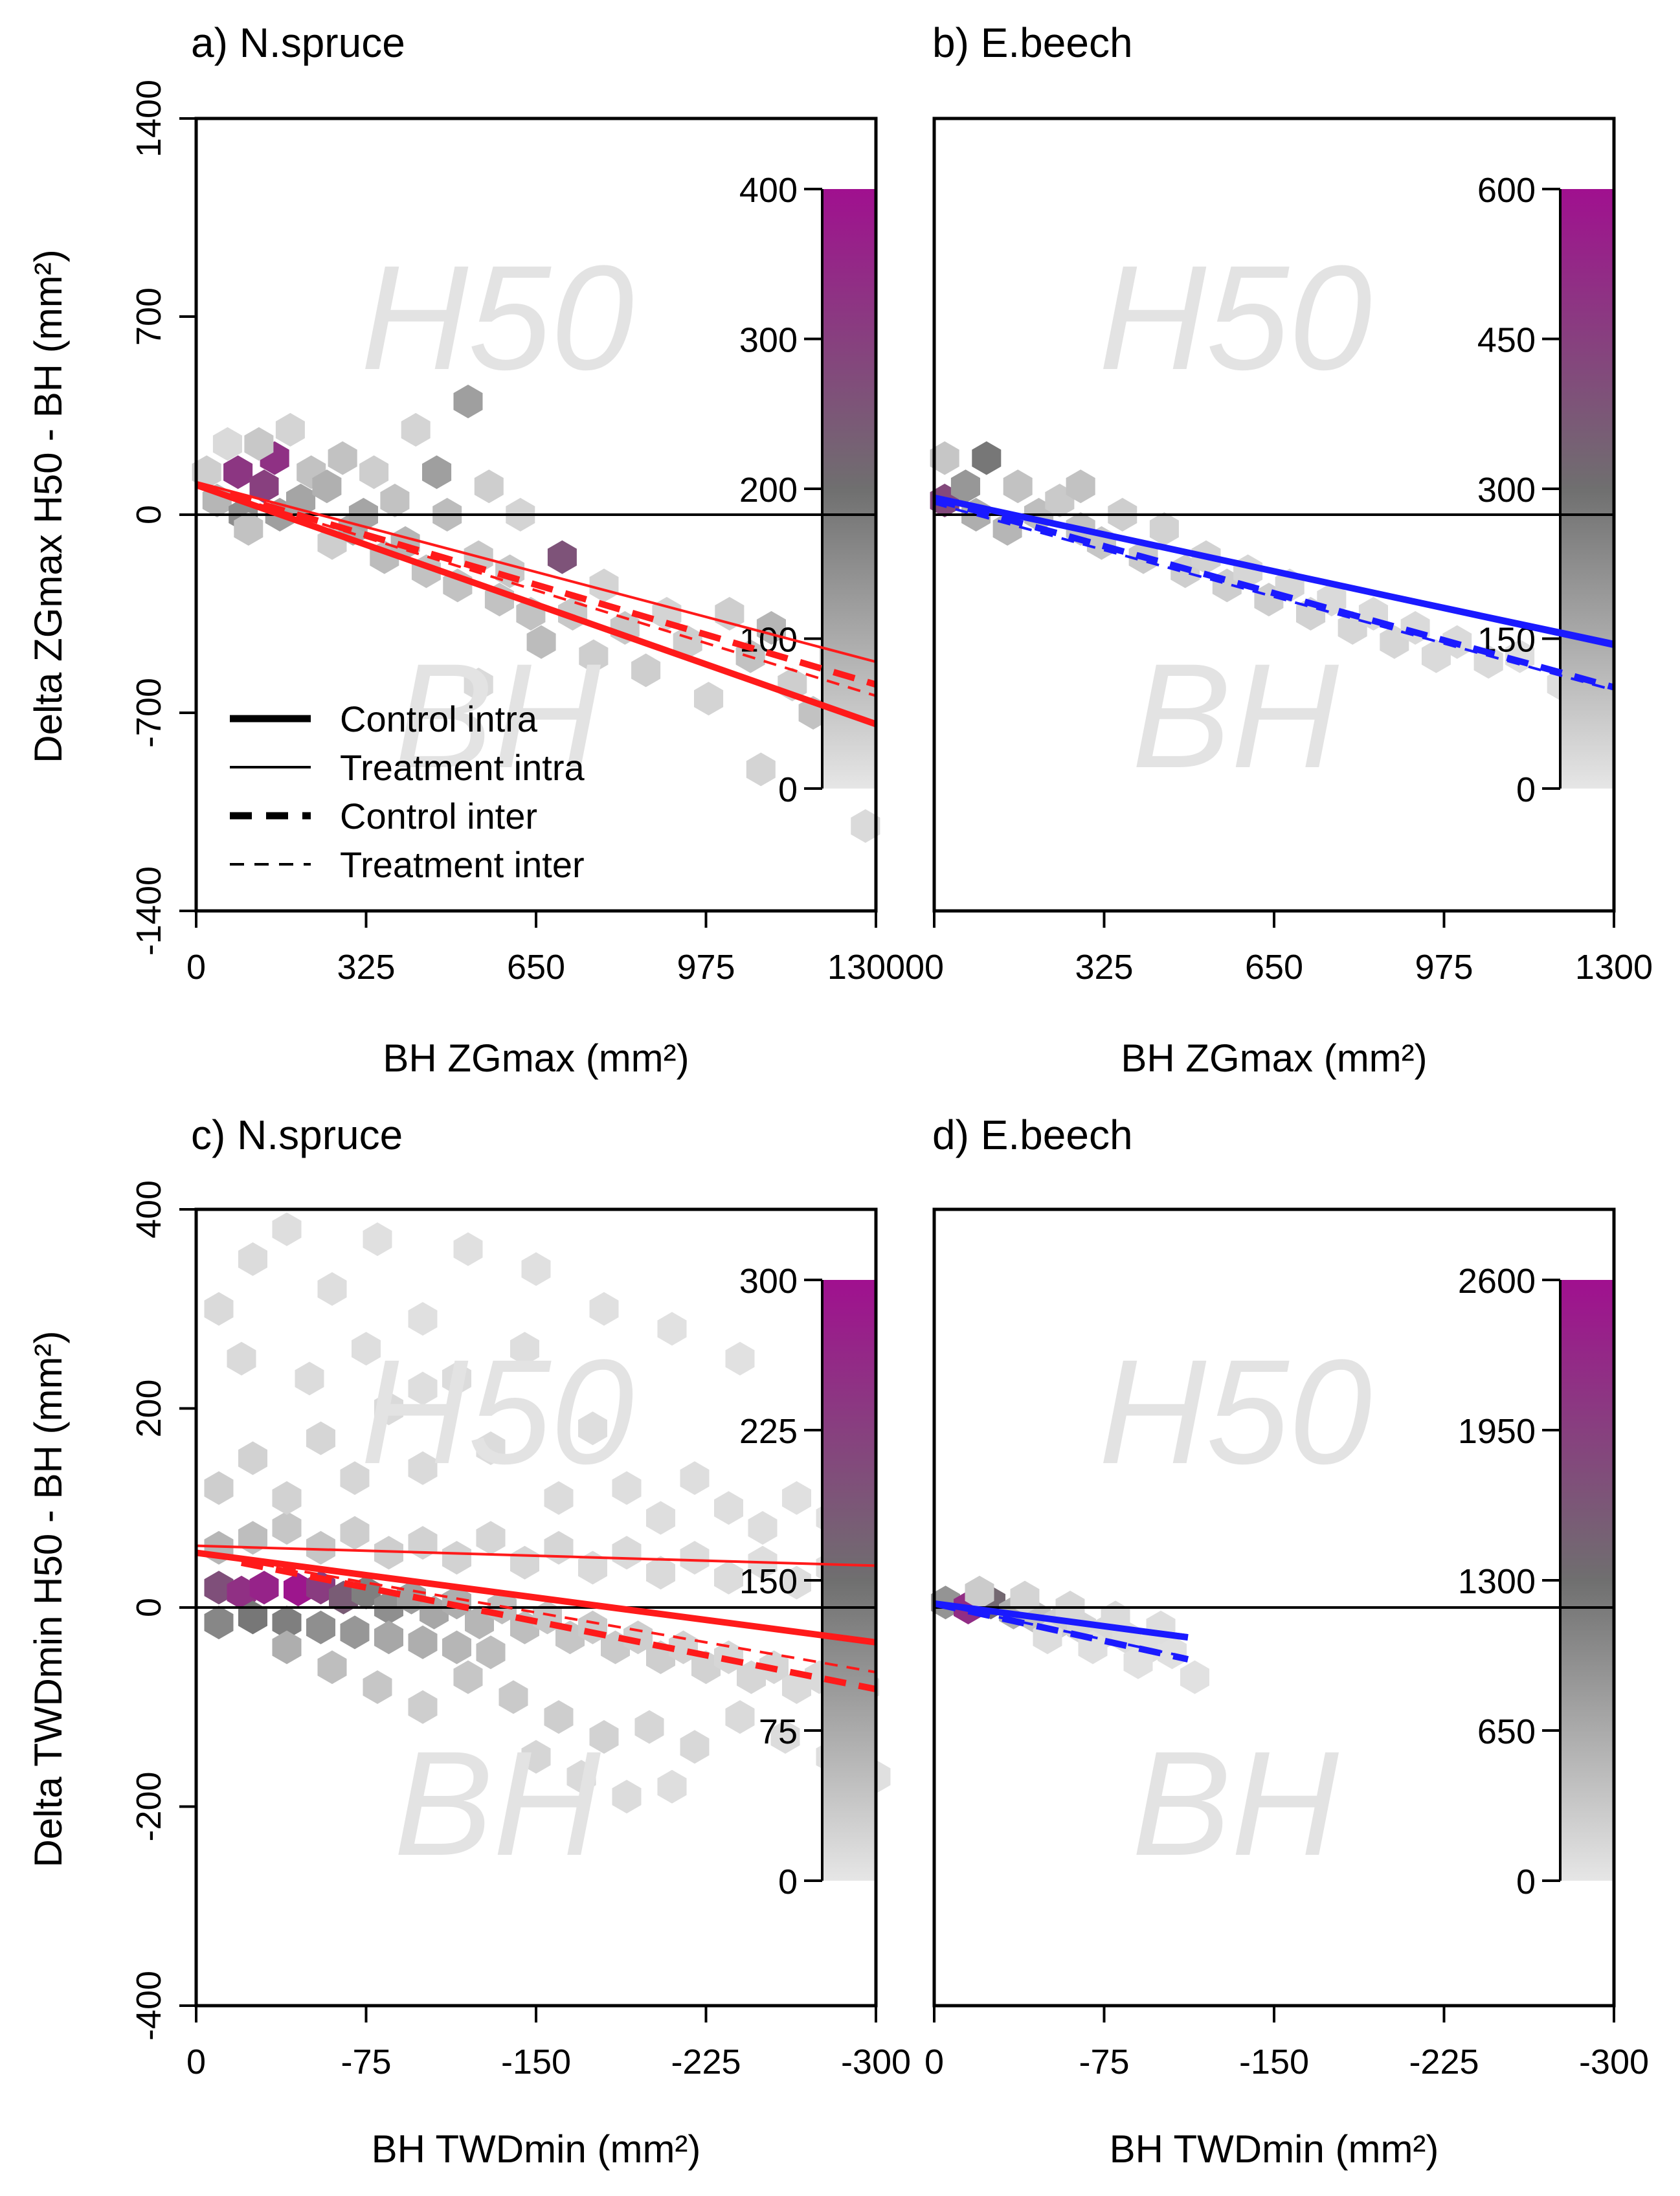 This screenshot has width=1680, height=2196. Describe the element at coordinates (788, 1882) in the screenshot. I see `color-scale-tick-label: 0` at that location.